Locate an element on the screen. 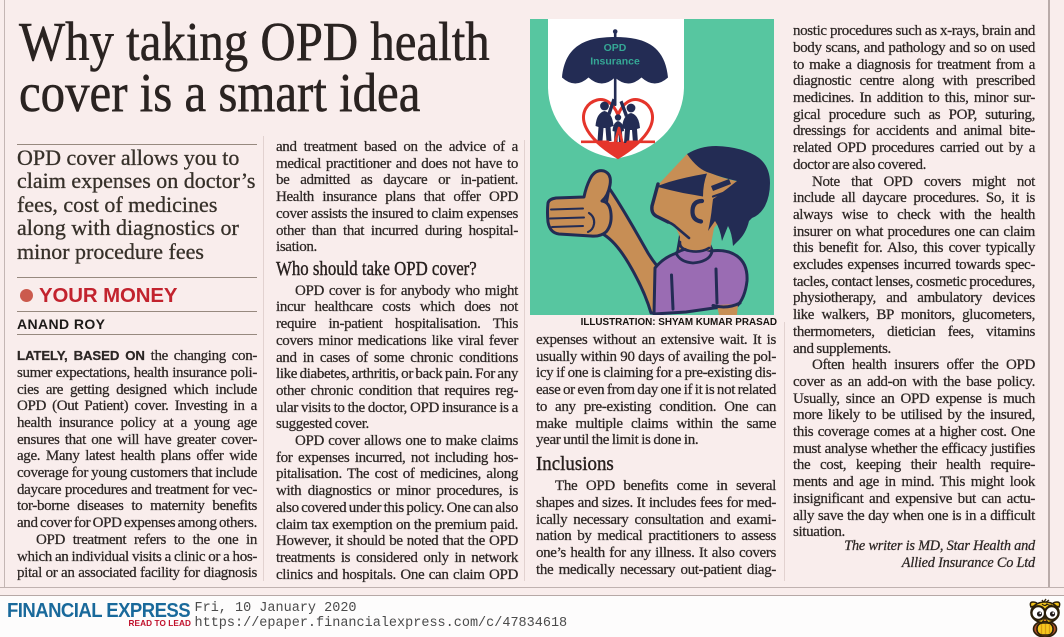 The height and width of the screenshot is (637, 1064). svg-text: OPD is located at coordinates (615, 48).